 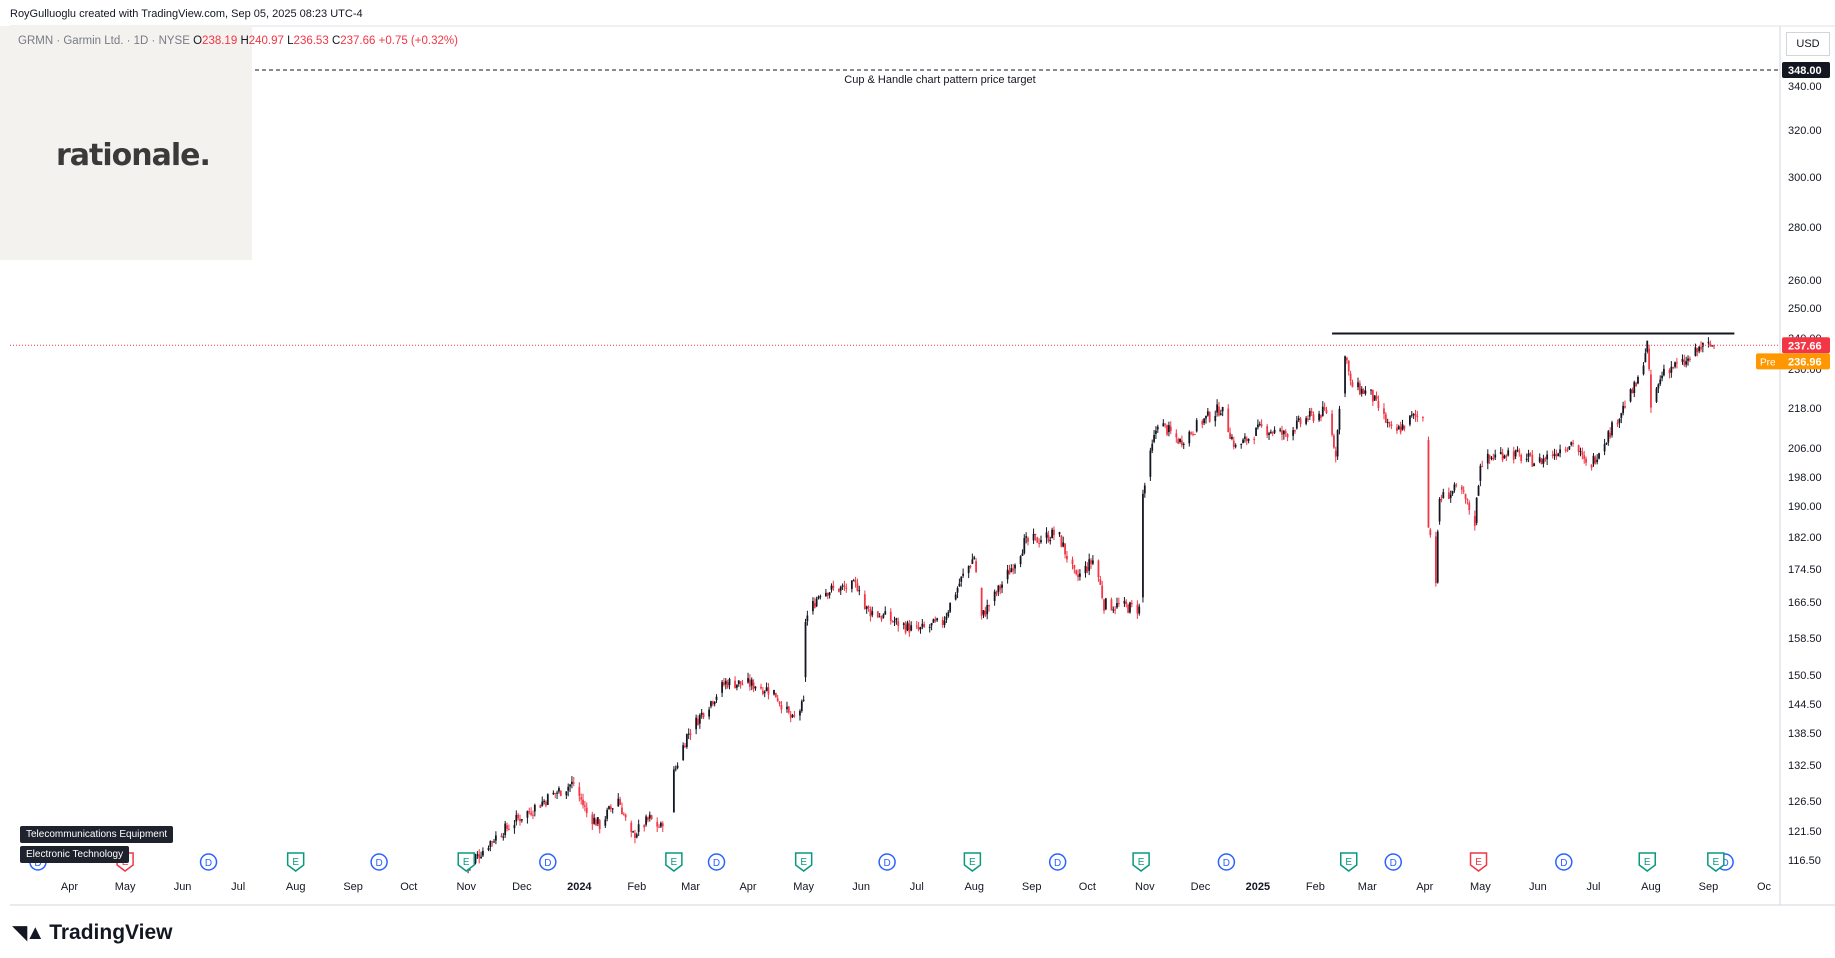 I want to click on target-price-tag: 348.00, so click(x=1805, y=71).